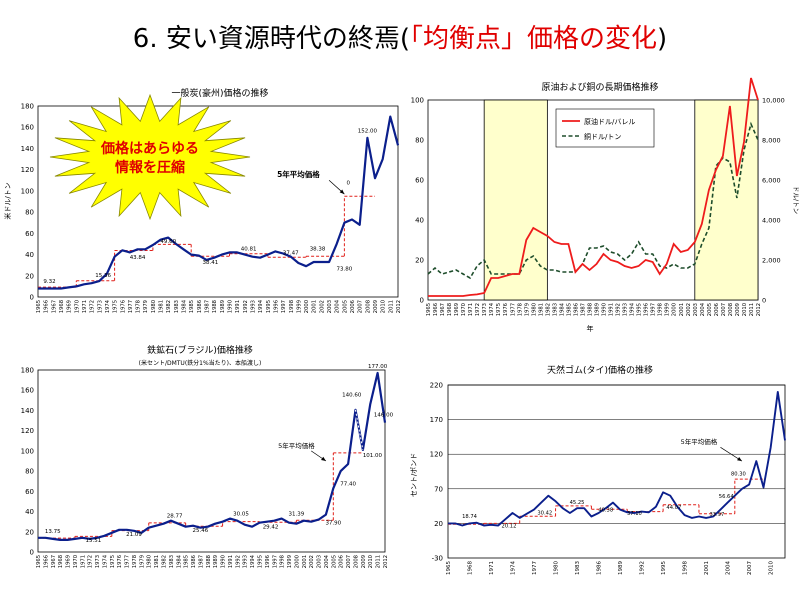 This screenshot has width=800, height=600. What do you see at coordinates (179, 561) in the screenshot?
I see `x-tick-label: 1984` at bounding box center [179, 561].